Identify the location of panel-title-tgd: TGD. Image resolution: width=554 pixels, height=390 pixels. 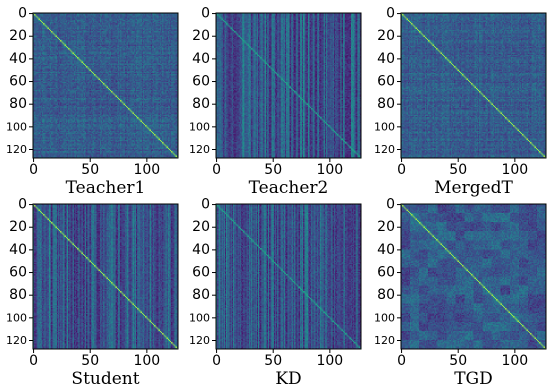
(473, 379).